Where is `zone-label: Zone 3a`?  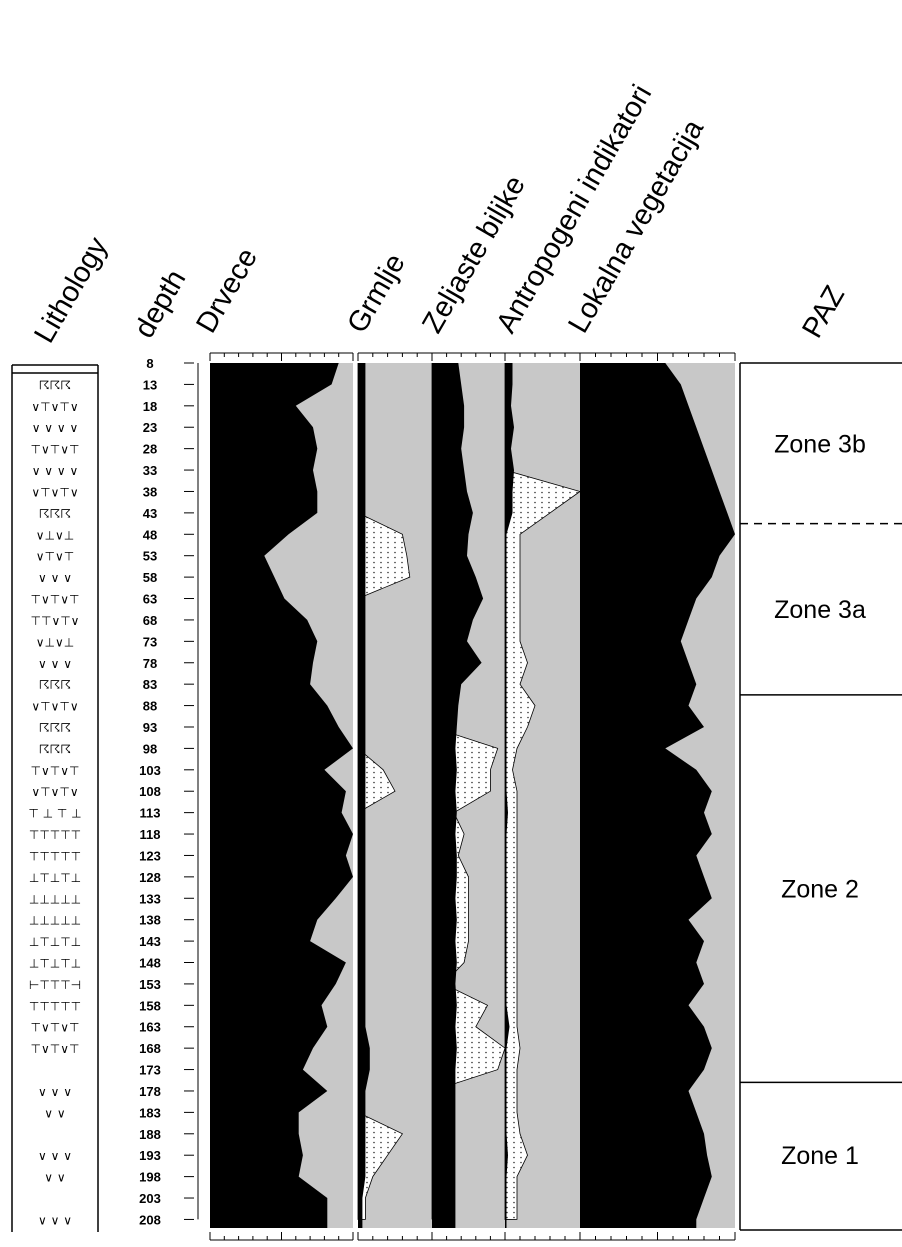
zone-label: Zone 3a is located at coordinates (820, 610).